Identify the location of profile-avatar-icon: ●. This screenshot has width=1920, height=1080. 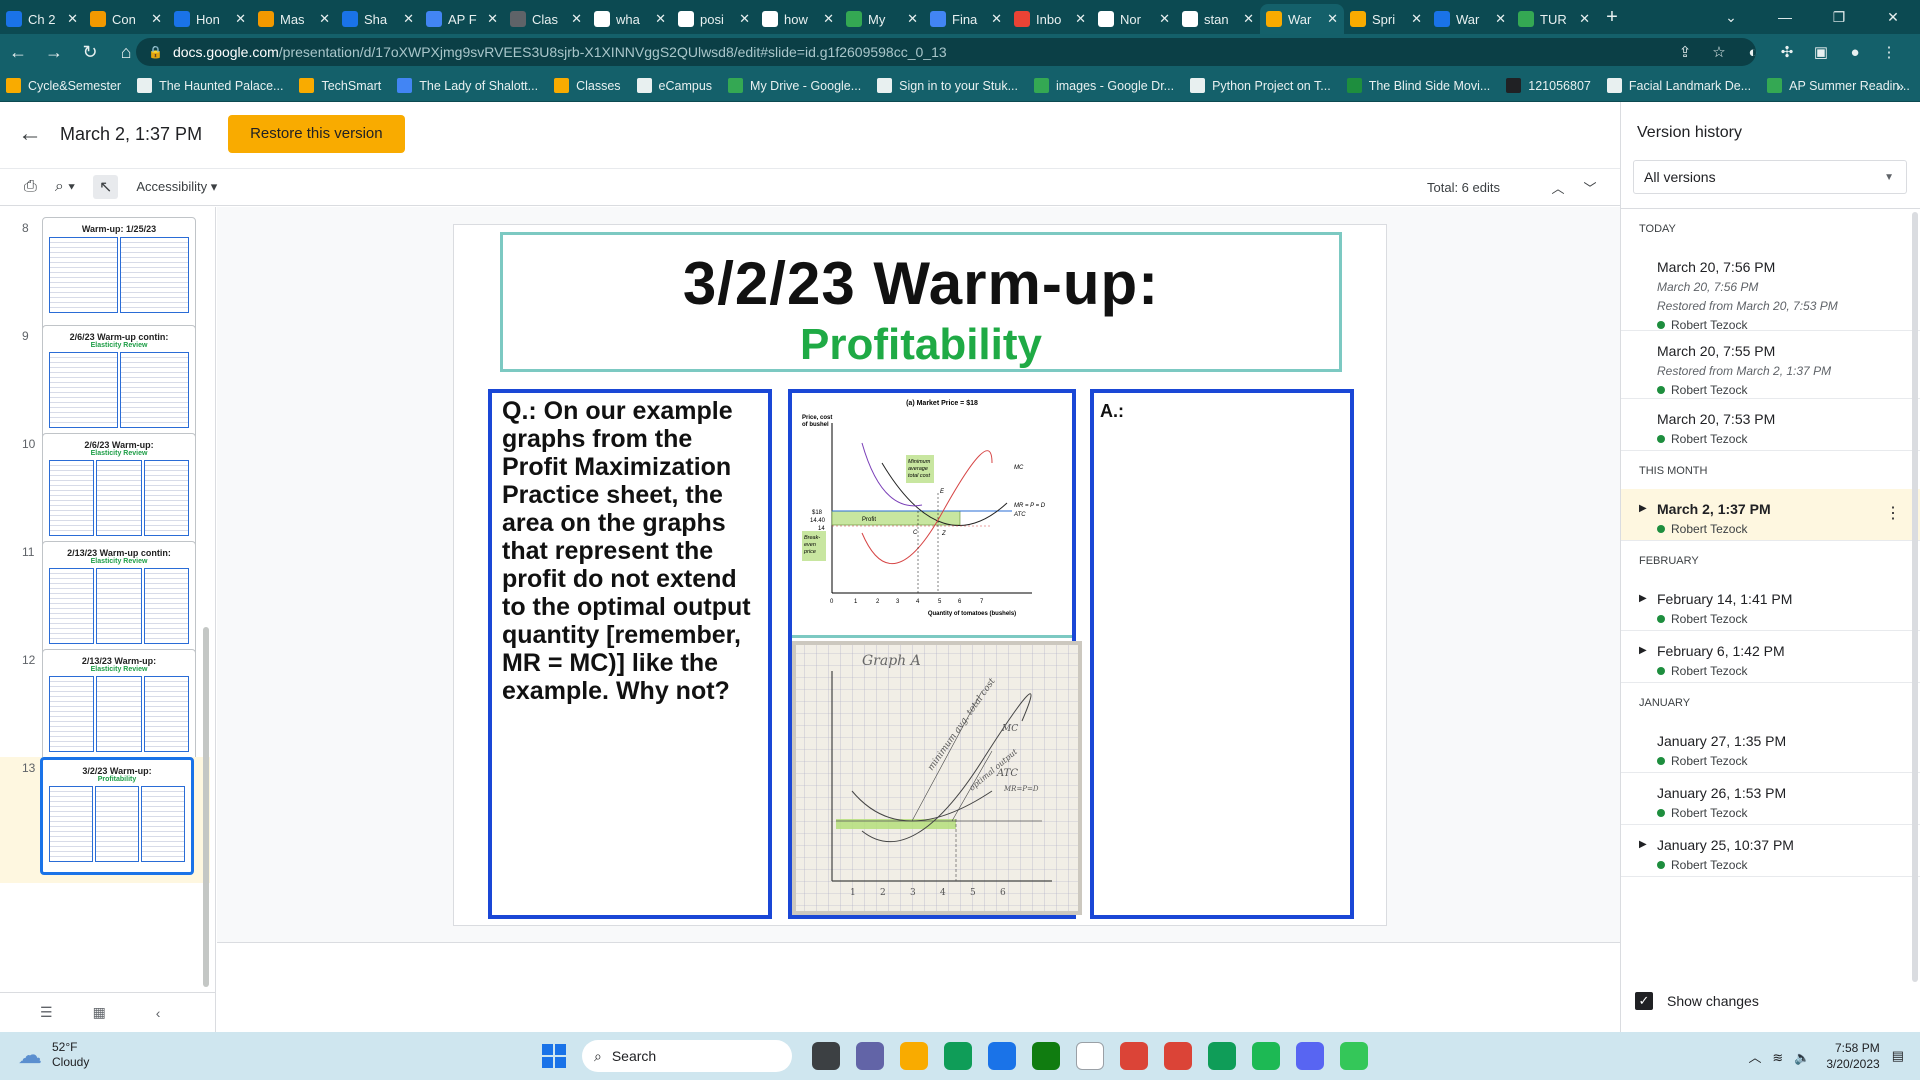
(1855, 52).